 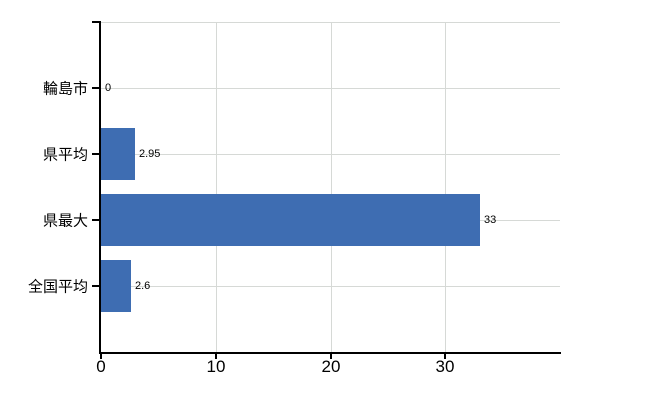 What do you see at coordinates (490, 220) in the screenshot?
I see `value-label: 33` at bounding box center [490, 220].